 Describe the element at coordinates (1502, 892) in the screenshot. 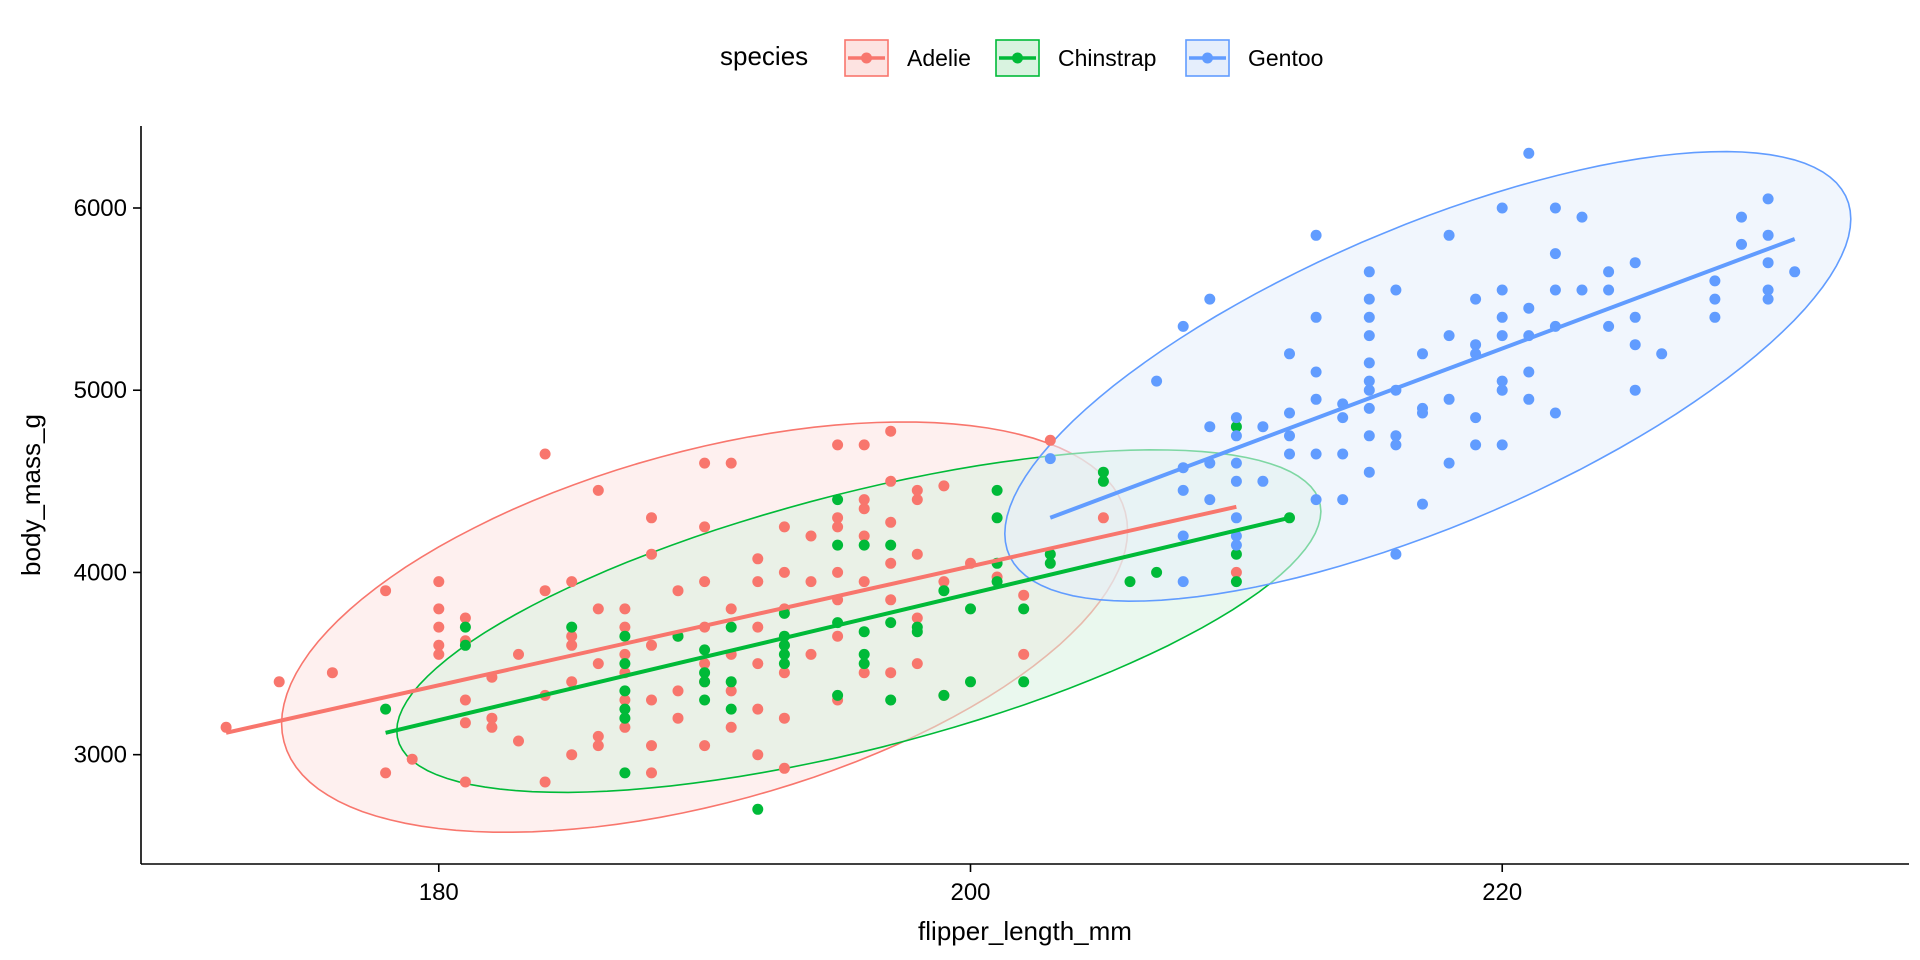

I see `x-tick-label: 220` at that location.